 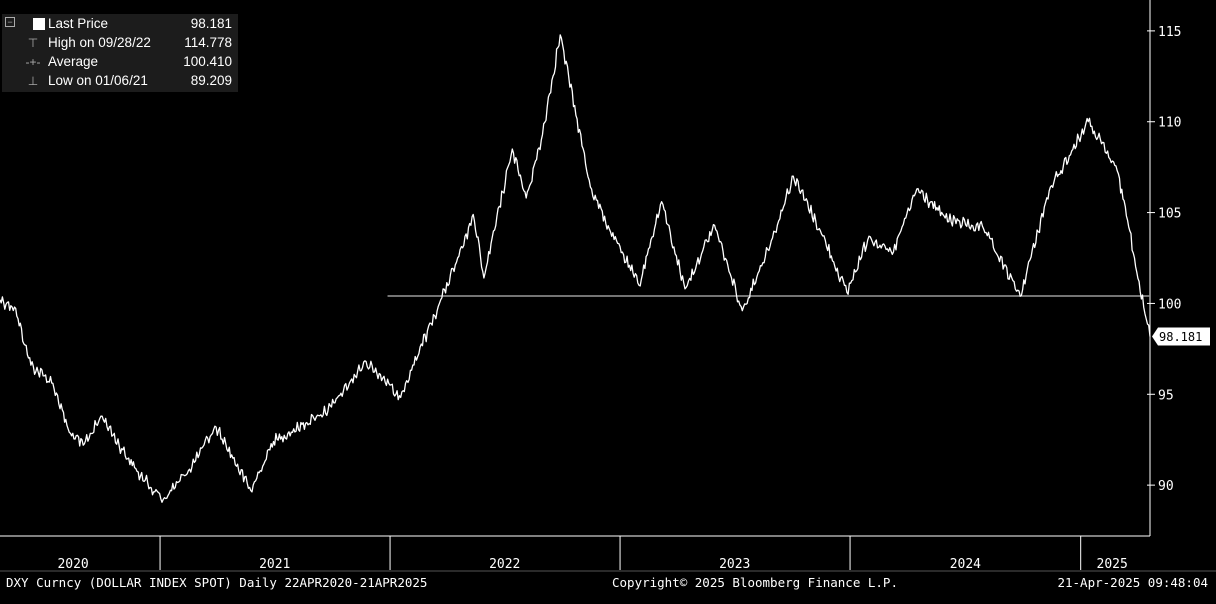 What do you see at coordinates (73, 61) in the screenshot?
I see `legend-average-label: Average` at bounding box center [73, 61].